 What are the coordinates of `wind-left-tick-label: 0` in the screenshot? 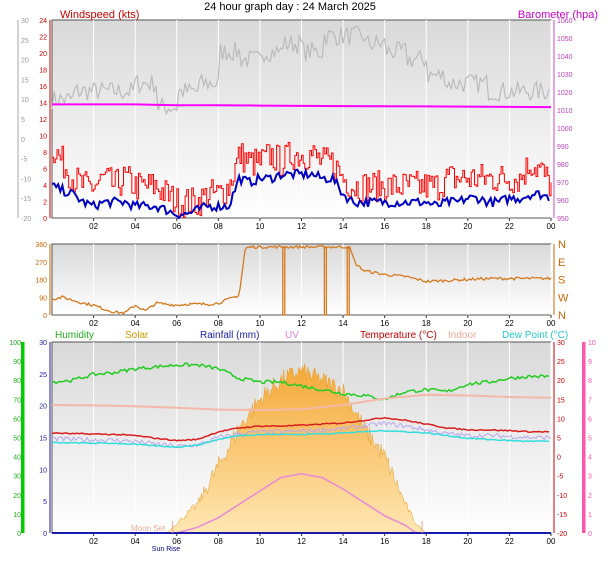 It's located at (45, 219).